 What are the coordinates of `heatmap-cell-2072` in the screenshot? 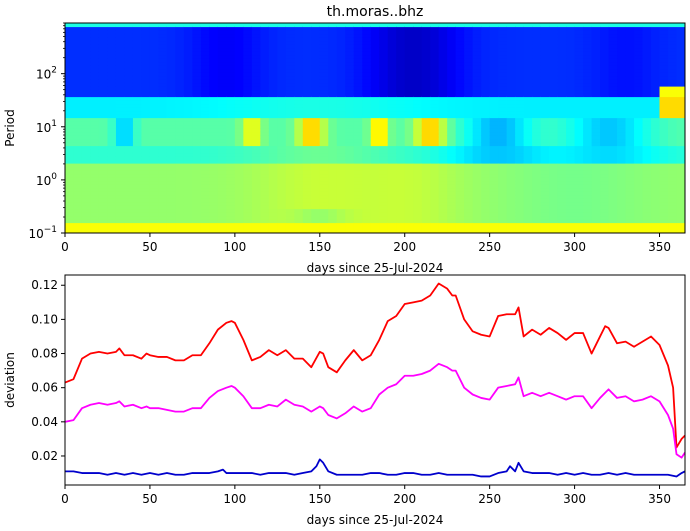 It's located at (358, 119).